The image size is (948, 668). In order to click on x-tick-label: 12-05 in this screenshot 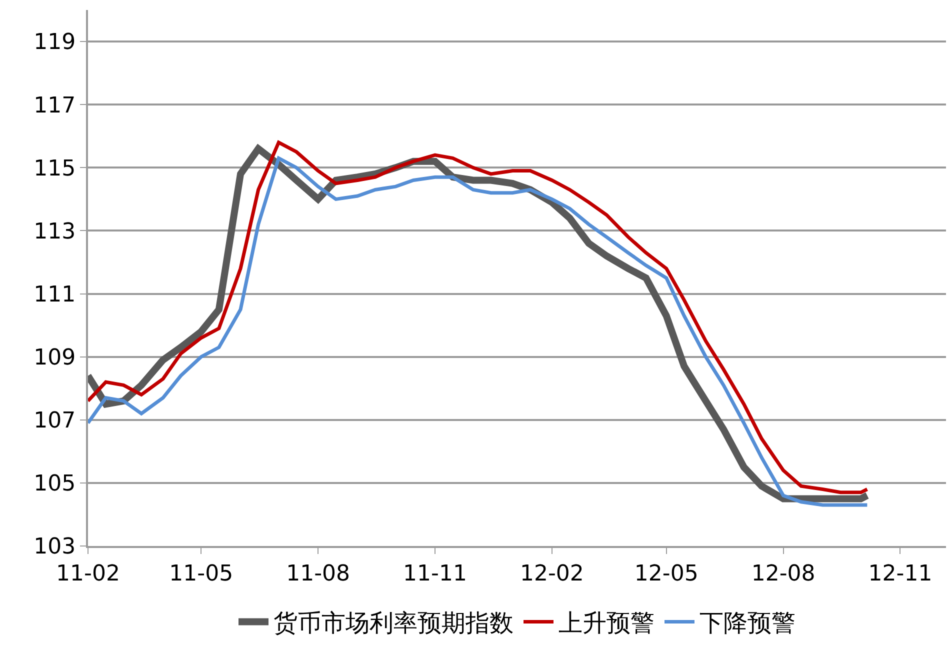, I will do `click(666, 573)`.